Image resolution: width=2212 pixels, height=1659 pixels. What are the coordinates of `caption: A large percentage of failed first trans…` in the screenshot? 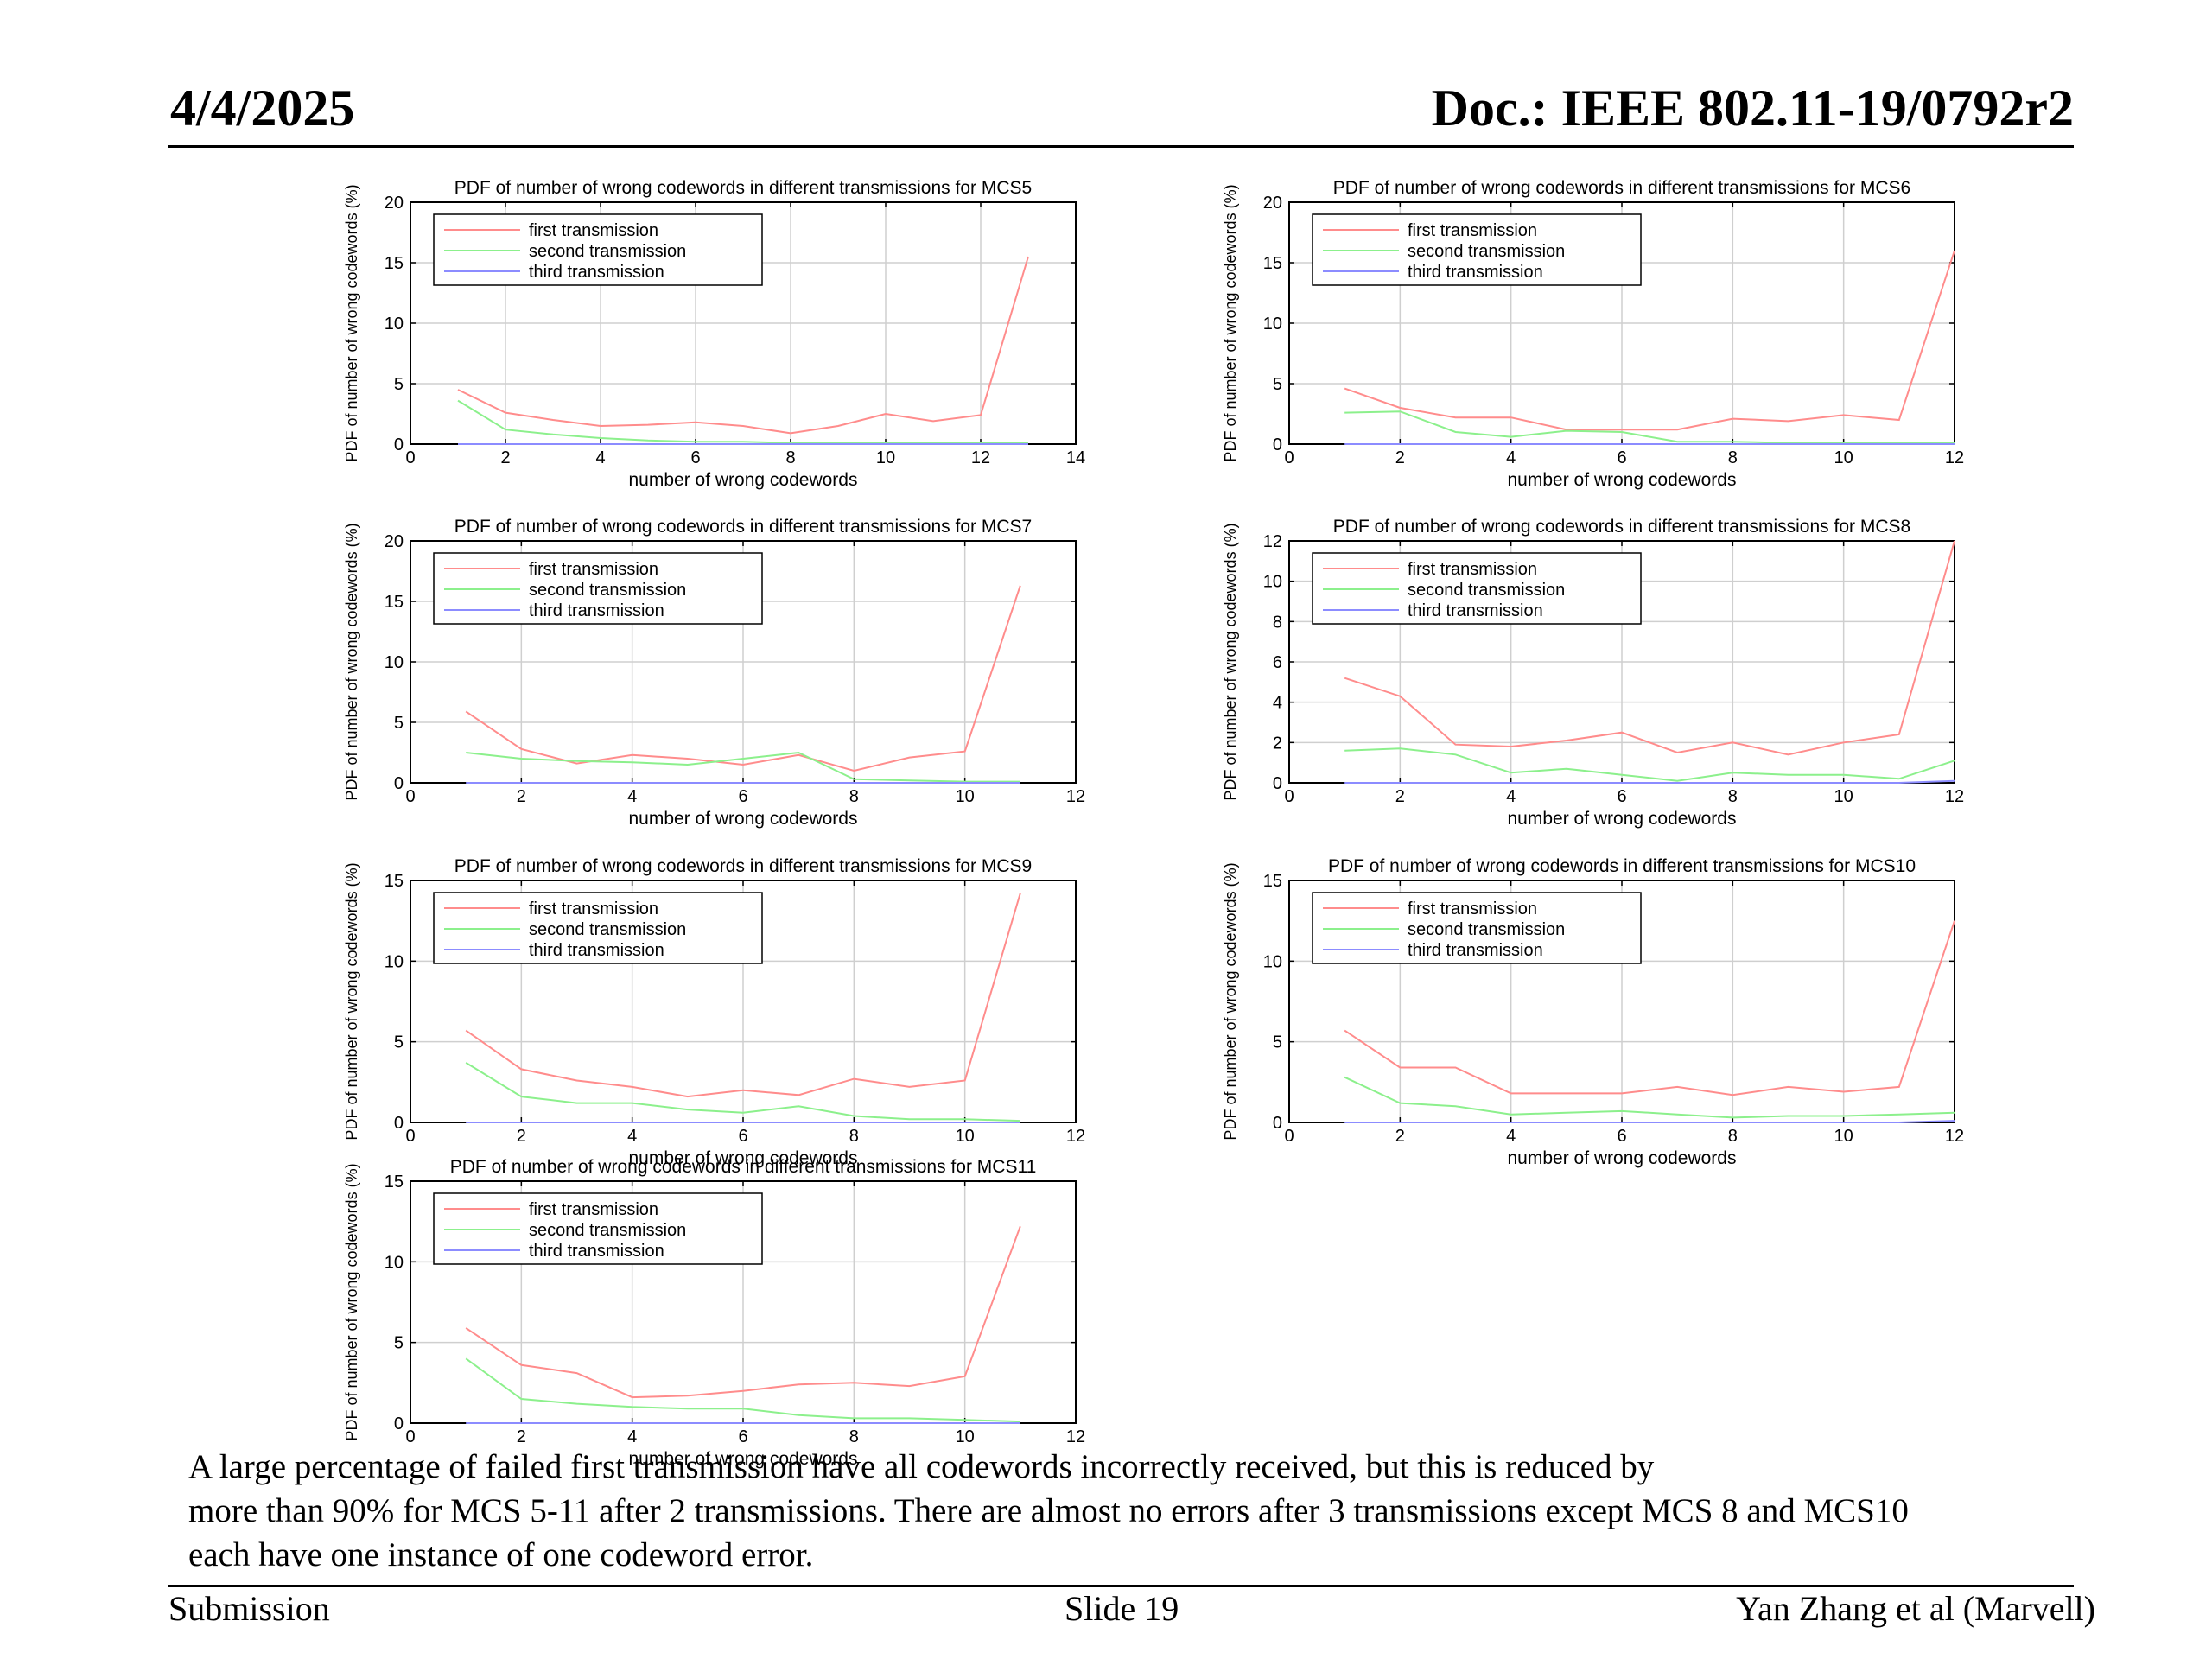 It's located at (1160, 1511).